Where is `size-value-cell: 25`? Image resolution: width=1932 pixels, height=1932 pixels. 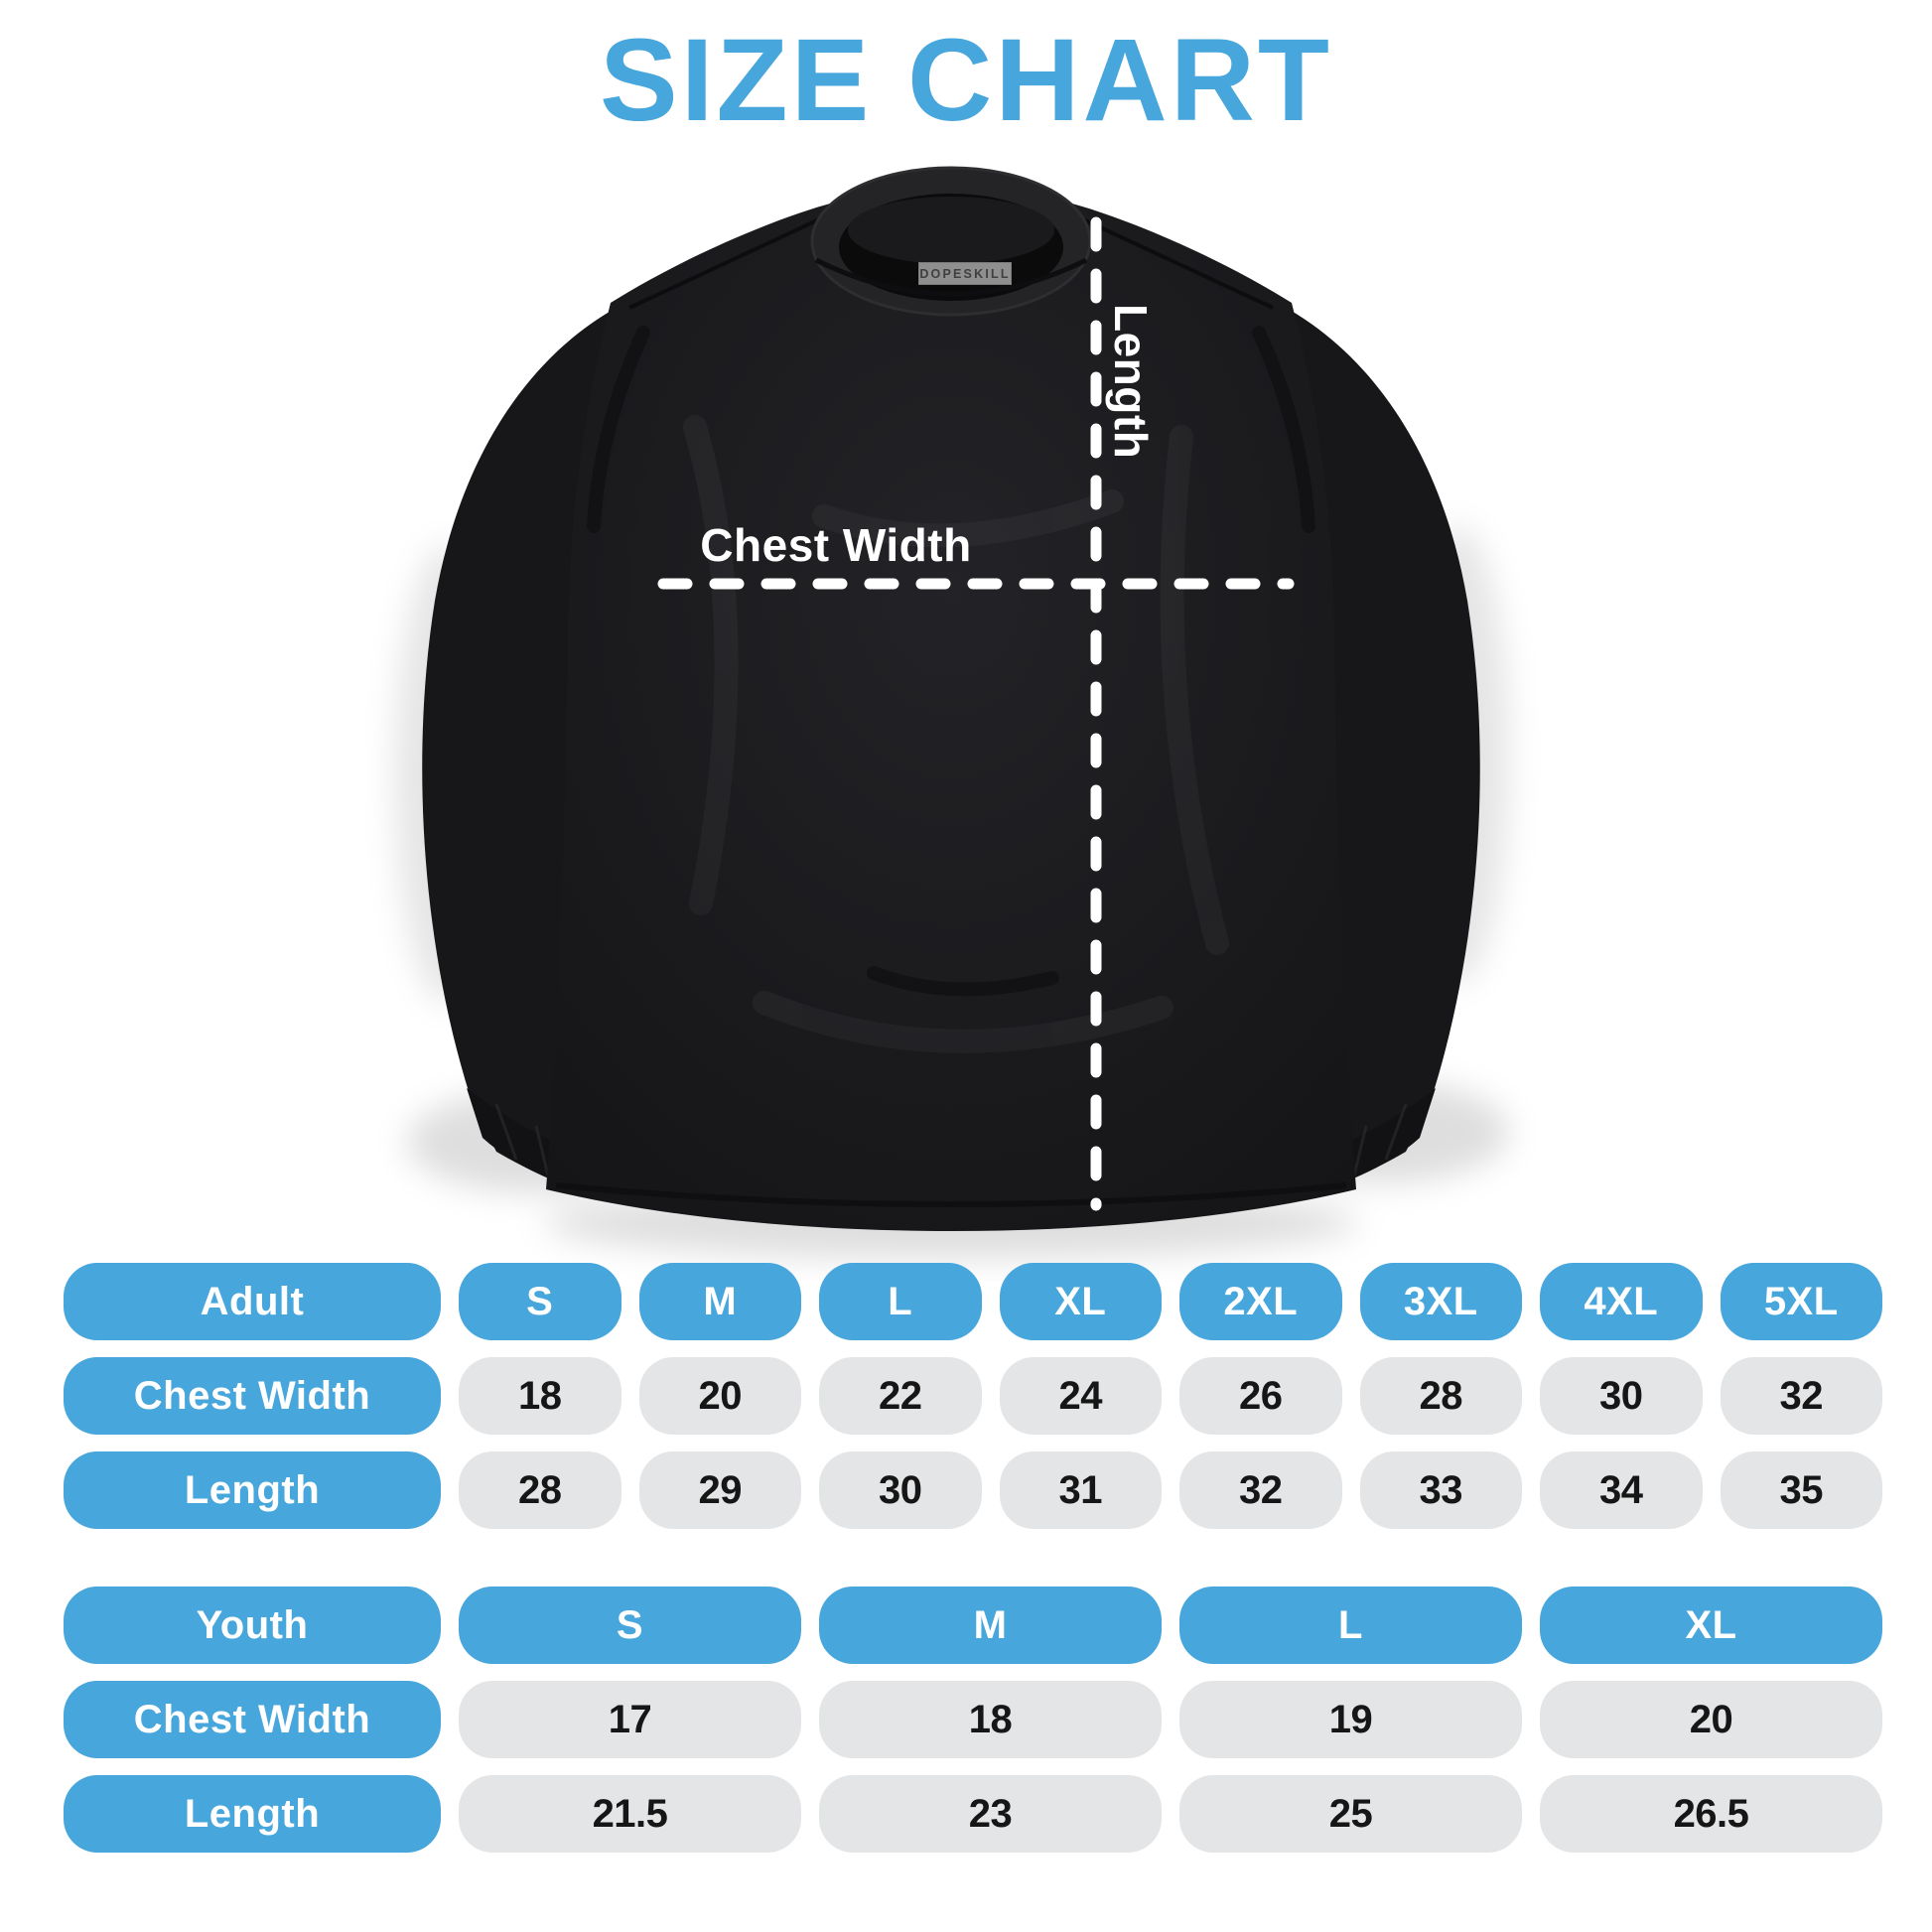 size-value-cell: 25 is located at coordinates (1350, 1814).